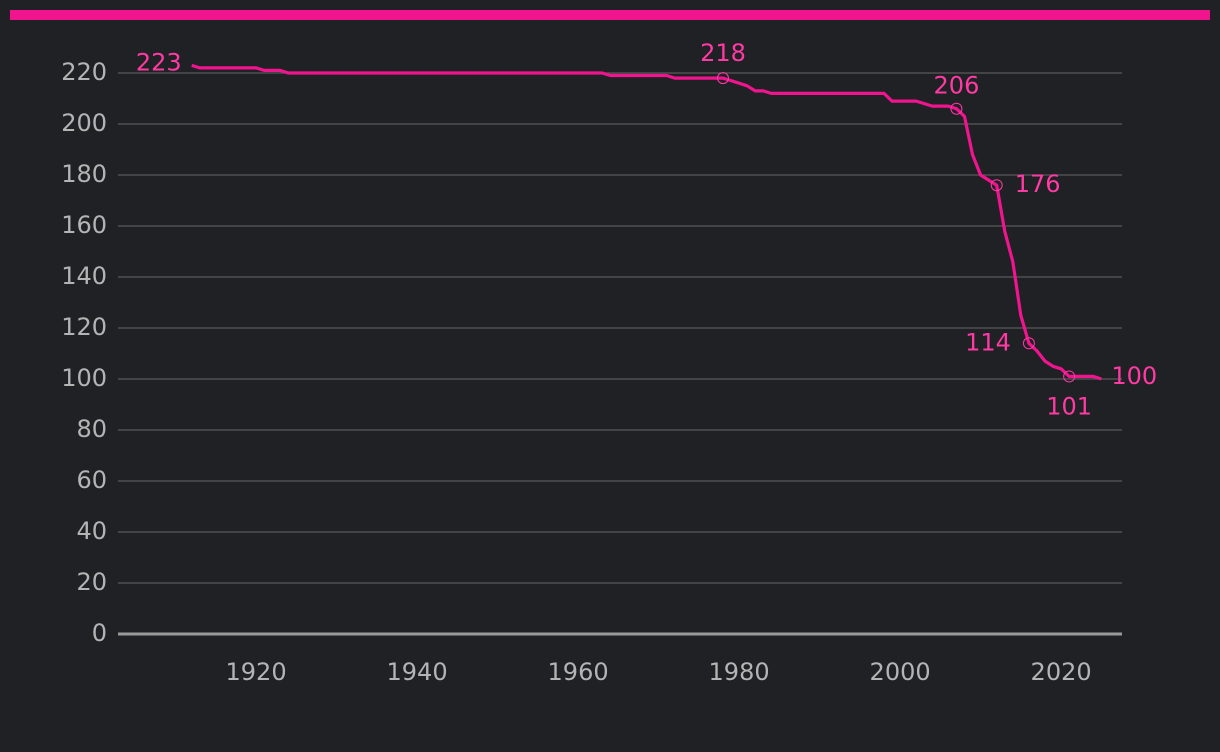 This screenshot has width=1220, height=752. Describe the element at coordinates (91, 531) in the screenshot. I see `y-tick-label: 40` at that location.